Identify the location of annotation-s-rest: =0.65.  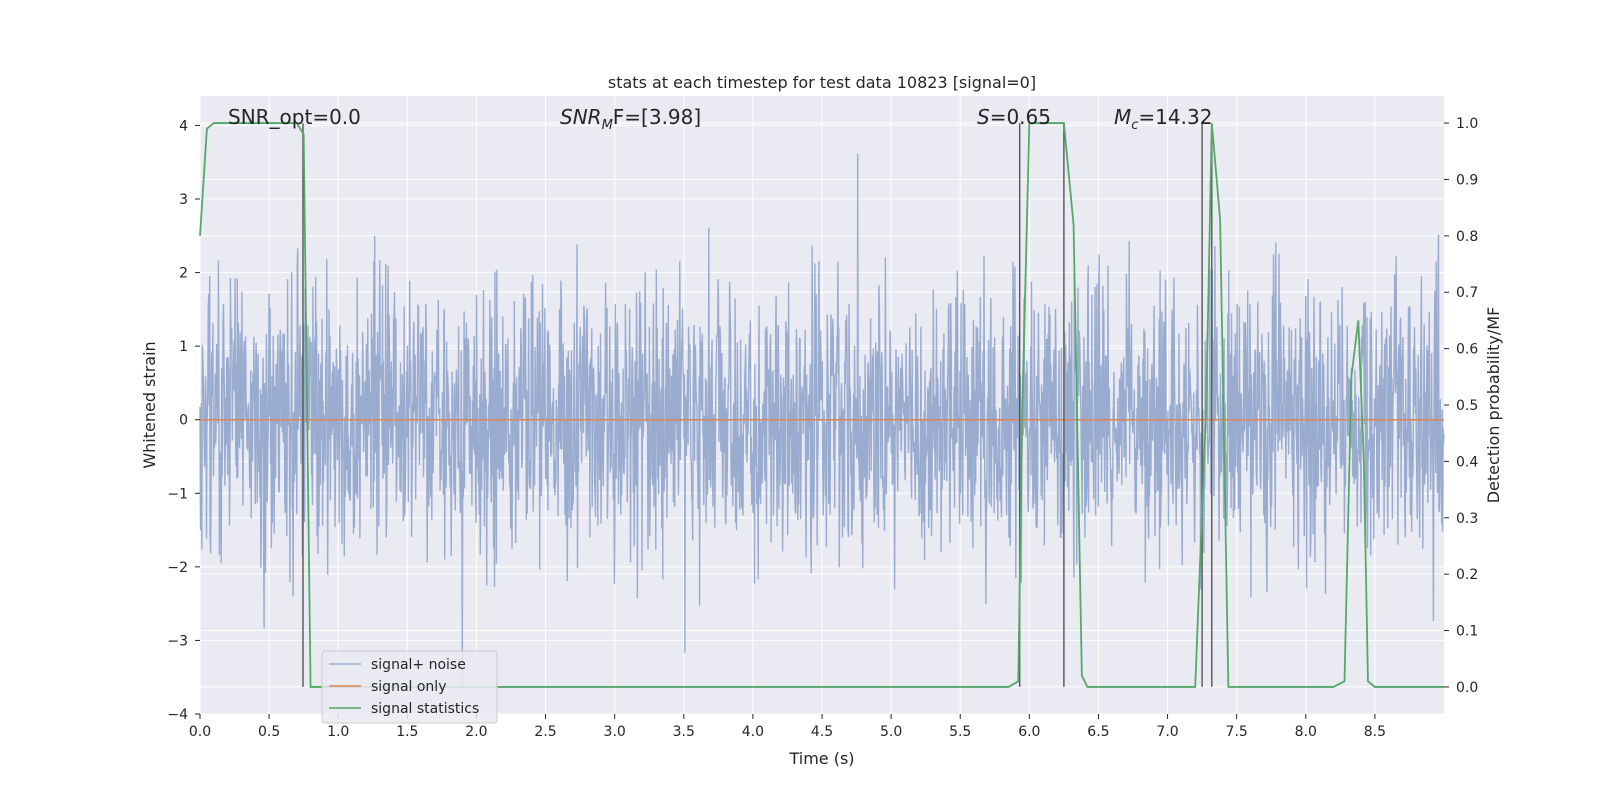
(1020, 117).